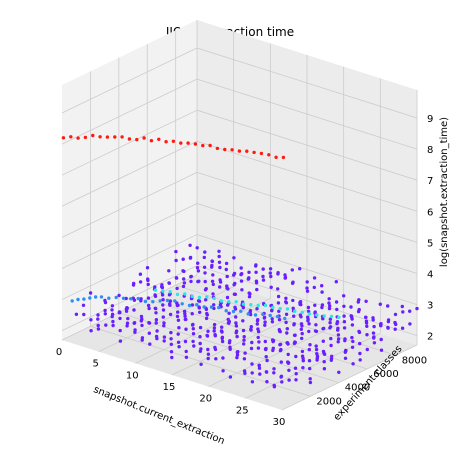  What do you see at coordinates (349, 377) in the screenshot?
I see `grid-line-x` at bounding box center [349, 377].